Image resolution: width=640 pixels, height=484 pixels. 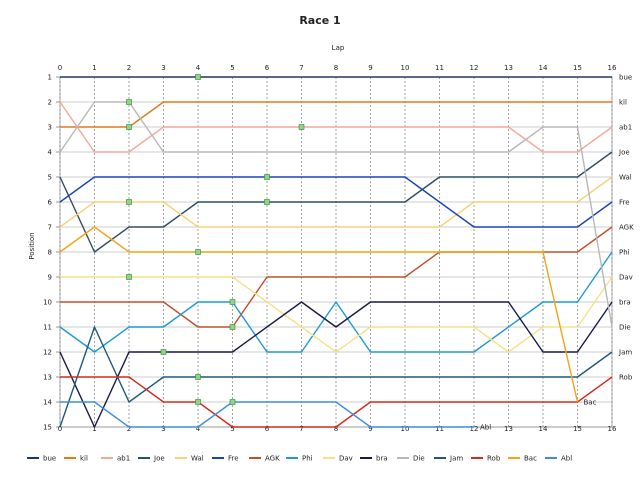 I want to click on end-label-Bac: Bac, so click(x=590, y=403).